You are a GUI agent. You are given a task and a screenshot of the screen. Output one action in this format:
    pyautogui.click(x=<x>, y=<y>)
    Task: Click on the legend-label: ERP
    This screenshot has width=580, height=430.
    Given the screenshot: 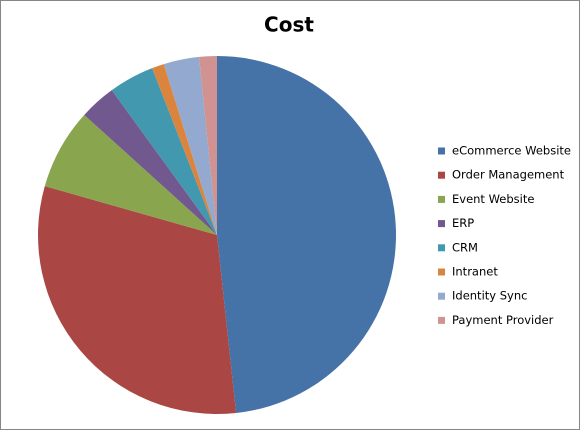 What is the action you would take?
    pyautogui.click(x=463, y=223)
    